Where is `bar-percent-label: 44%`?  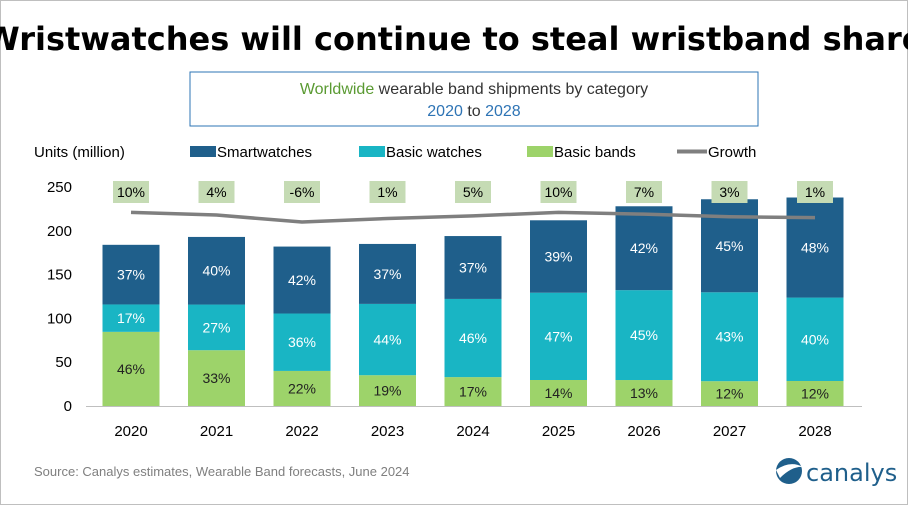
bar-percent-label: 44% is located at coordinates (387, 340).